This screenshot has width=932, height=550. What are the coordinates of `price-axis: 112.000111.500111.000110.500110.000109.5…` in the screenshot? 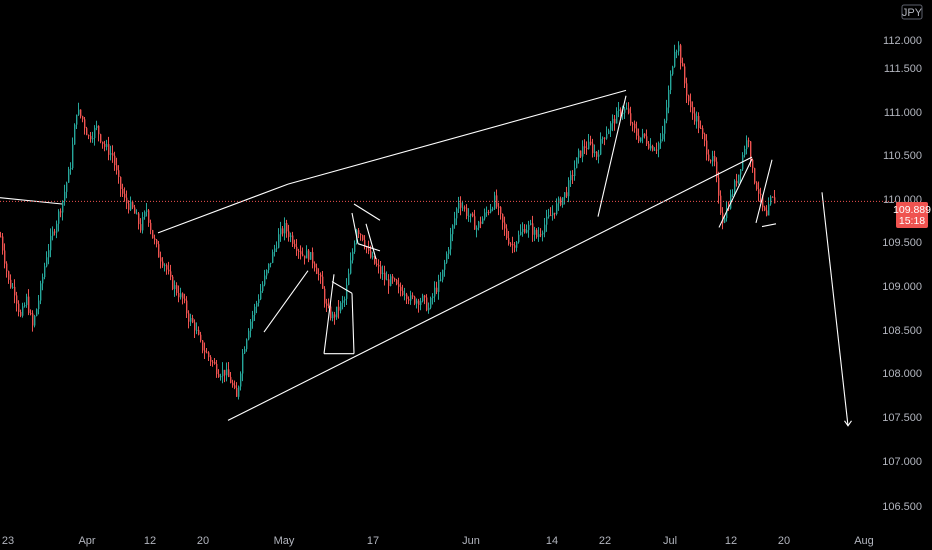 It's located at (902, 274).